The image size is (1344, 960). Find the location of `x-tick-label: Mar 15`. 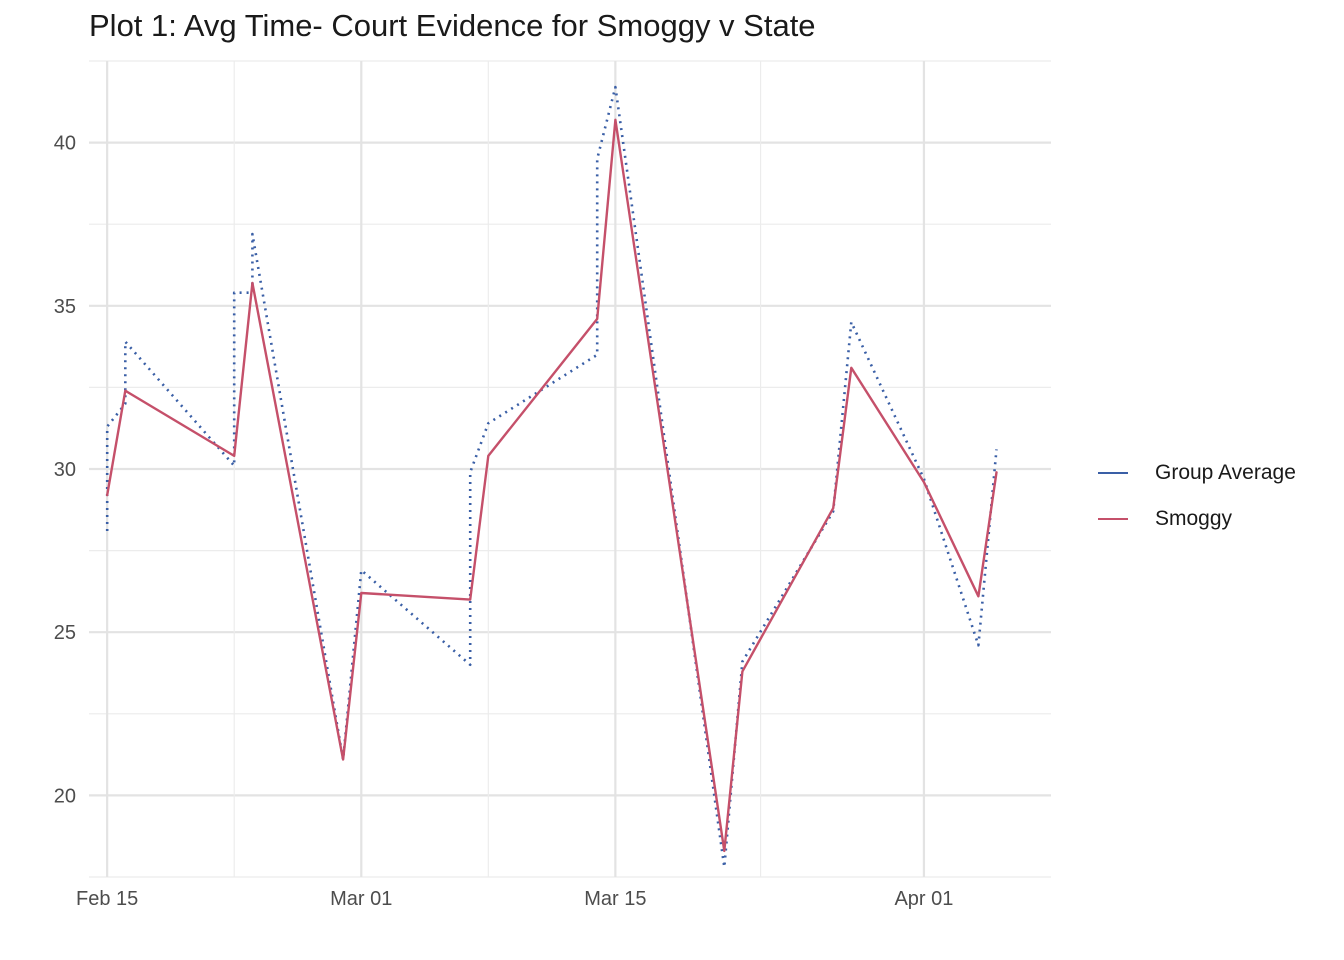

x-tick-label: Mar 15 is located at coordinates (615, 899).